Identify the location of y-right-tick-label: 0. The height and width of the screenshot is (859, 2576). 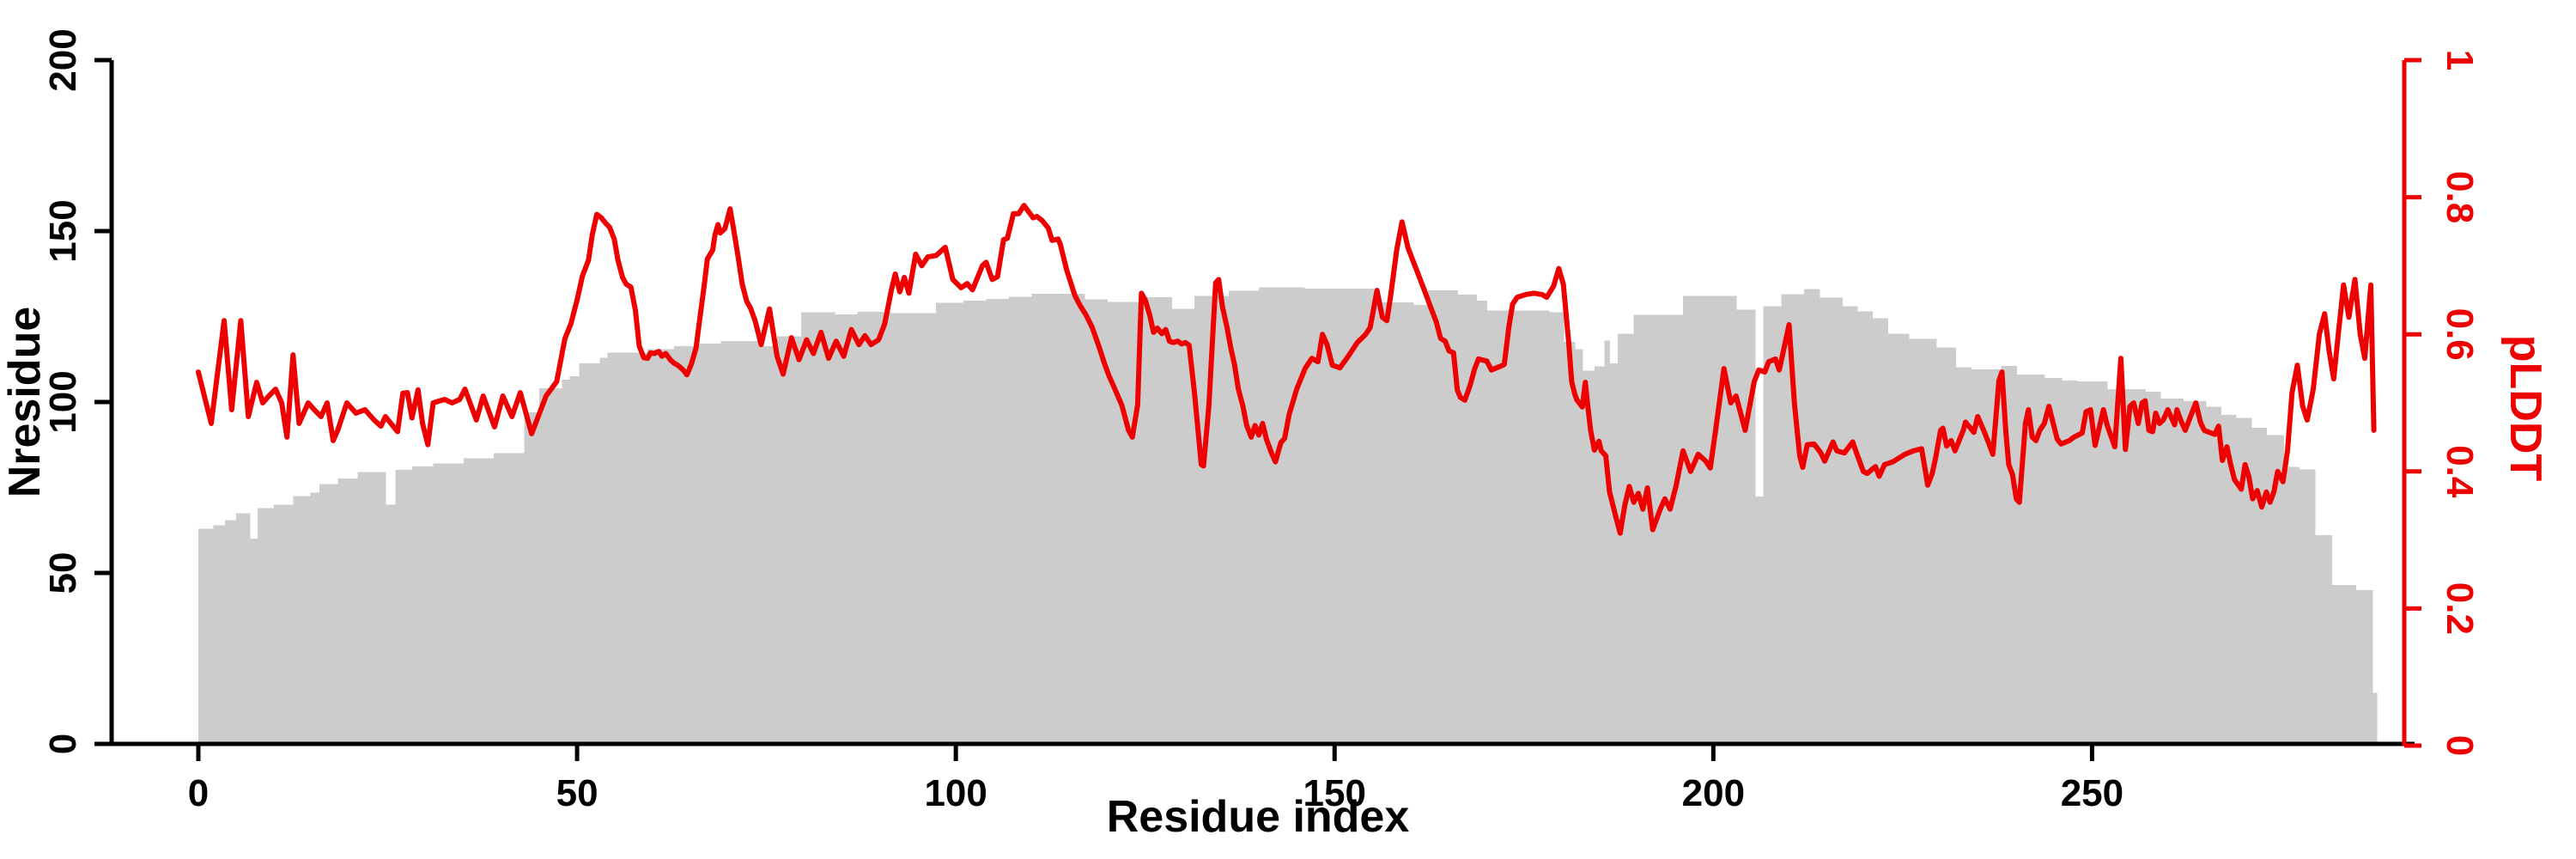
(2460, 745).